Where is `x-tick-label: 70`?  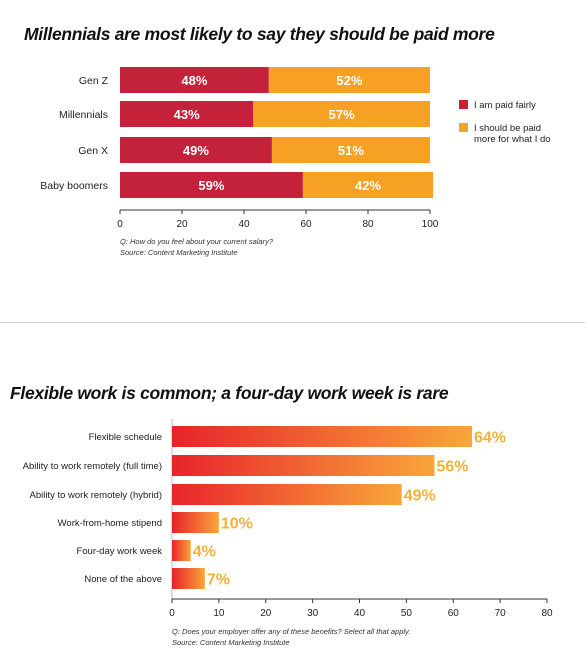
x-tick-label: 70 is located at coordinates (501, 613).